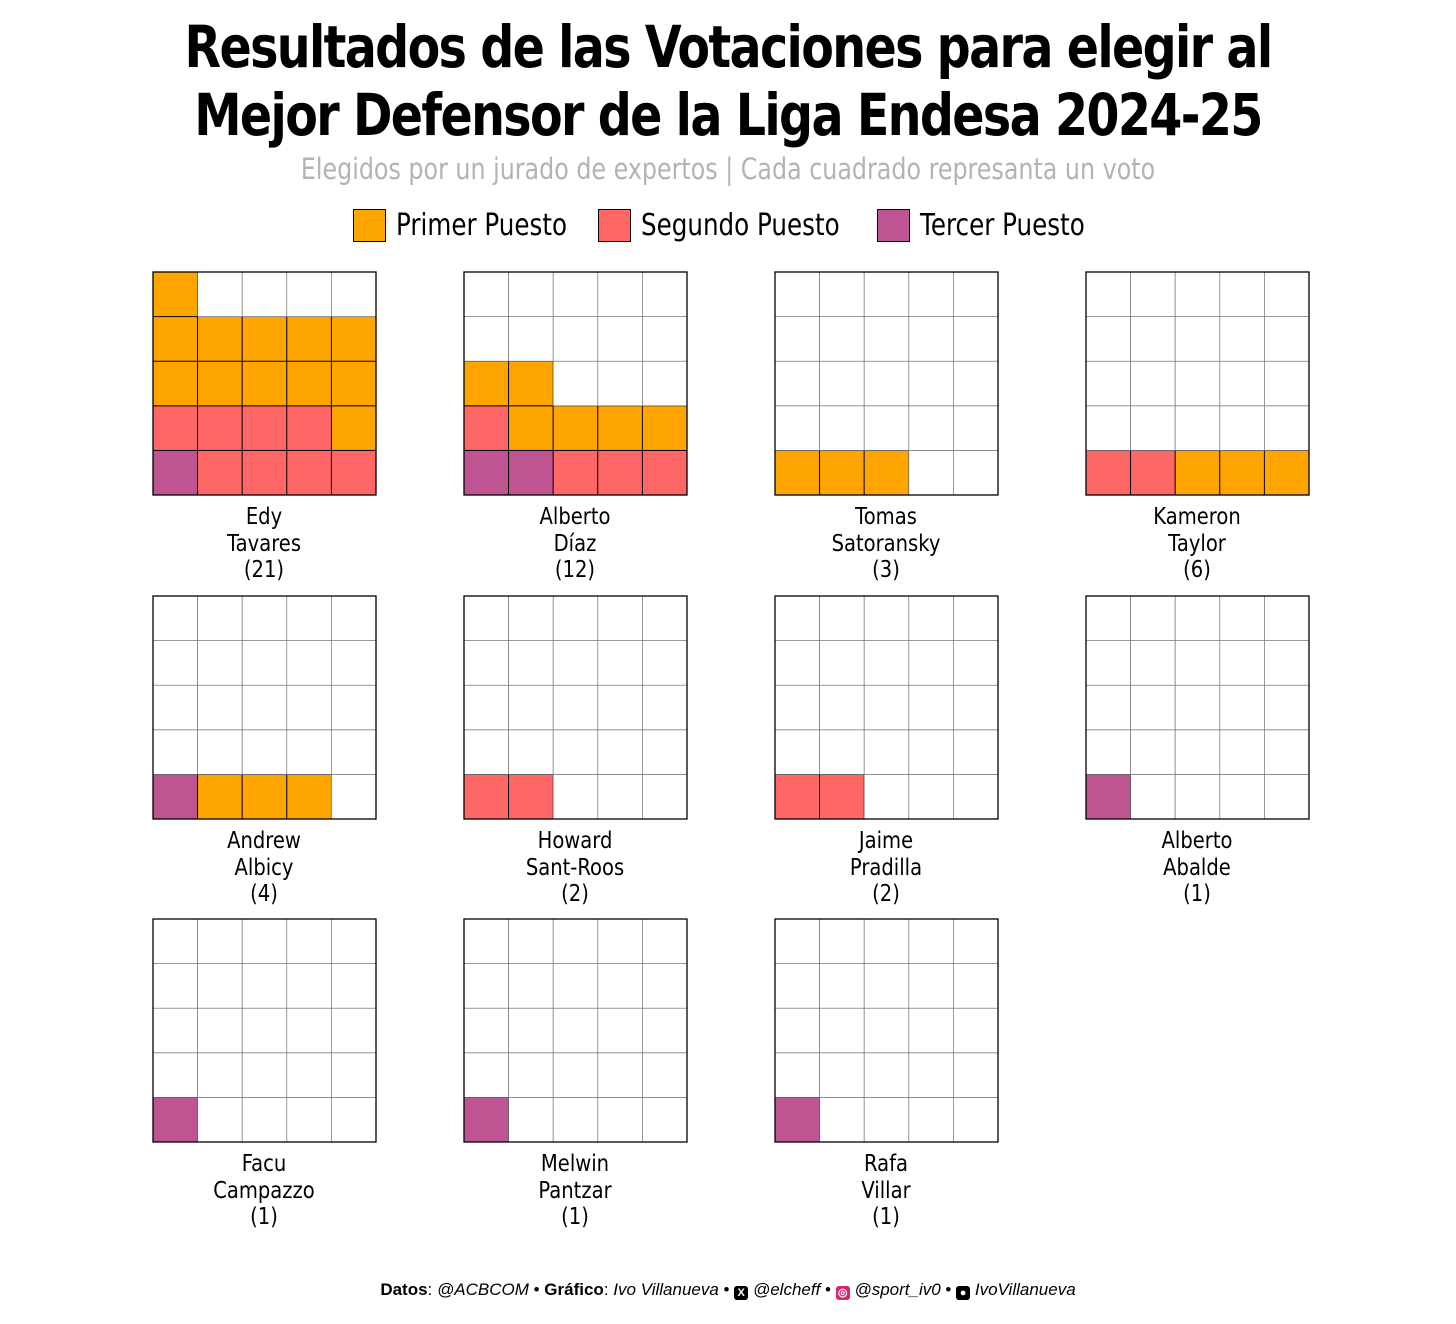  What do you see at coordinates (575, 841) in the screenshot?
I see `player-first-name: Howard` at bounding box center [575, 841].